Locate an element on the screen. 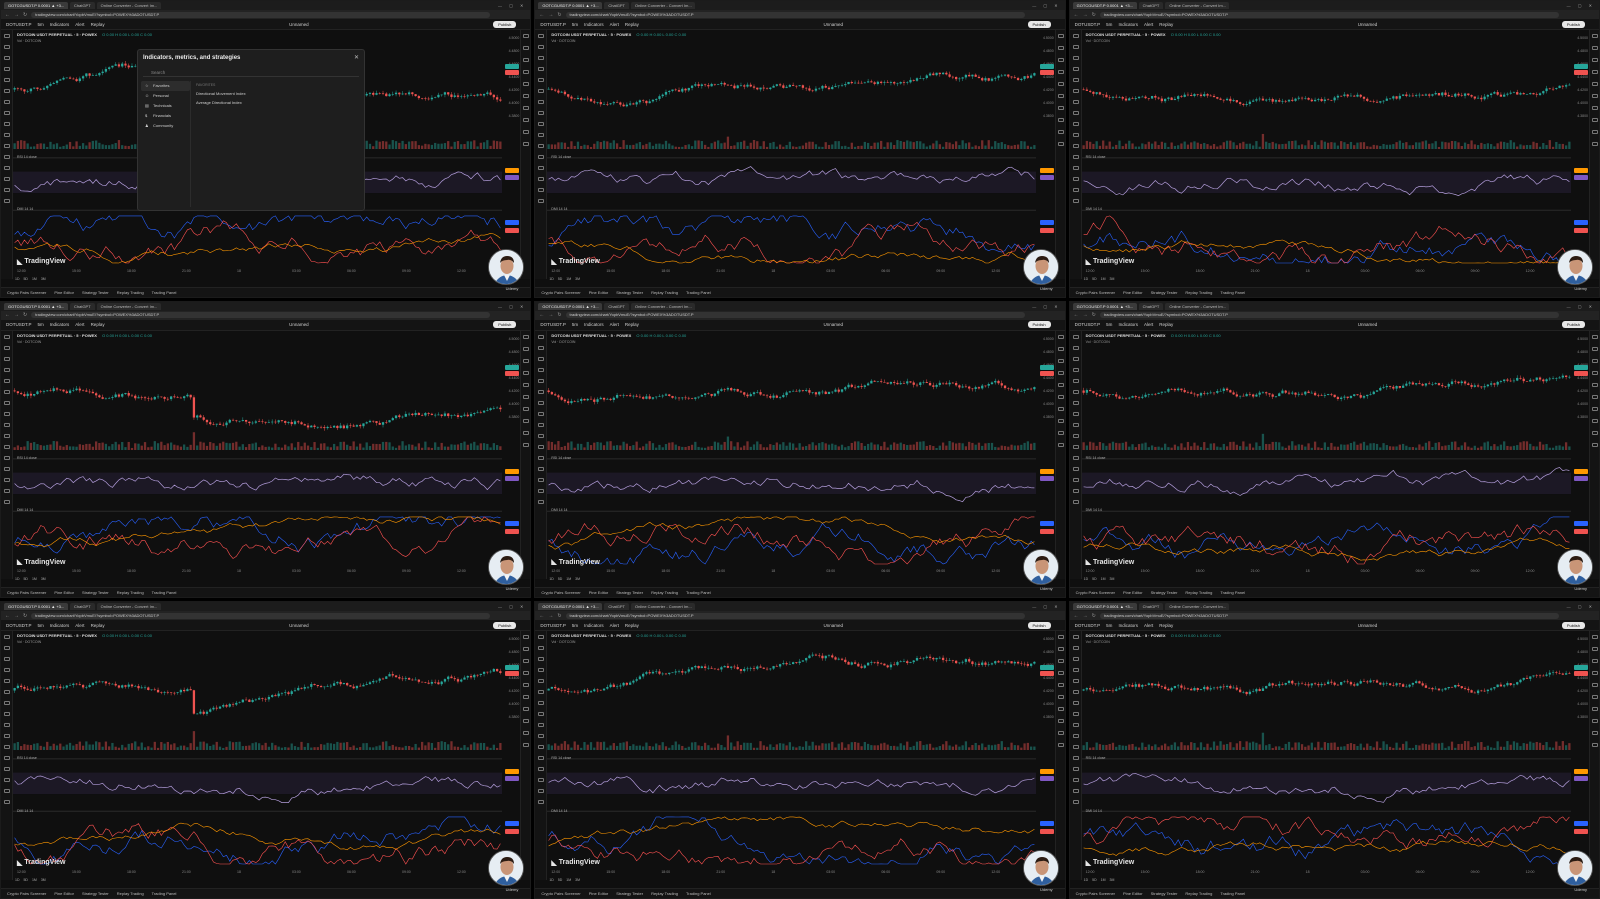  range-button: 1M is located at coordinates (34, 579).